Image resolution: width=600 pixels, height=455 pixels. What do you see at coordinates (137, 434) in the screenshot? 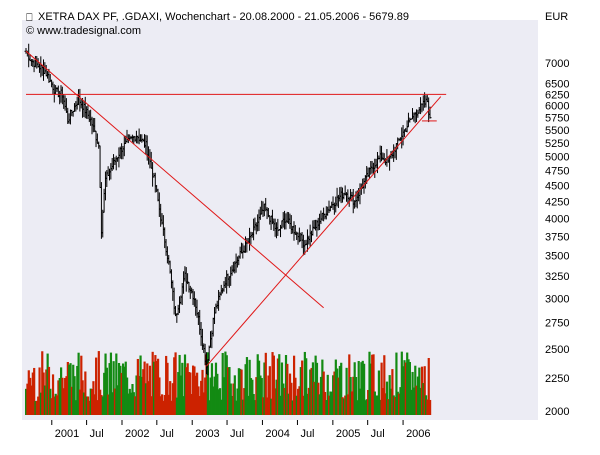
I see `x-tick-label: 2002` at bounding box center [137, 434].